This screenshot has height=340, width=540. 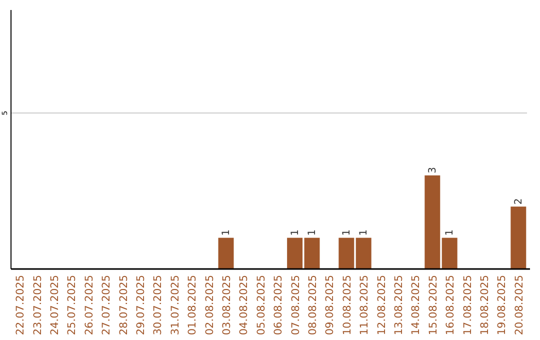 I want to click on x-tick-label: 18.08.2025, so click(x=485, y=305).